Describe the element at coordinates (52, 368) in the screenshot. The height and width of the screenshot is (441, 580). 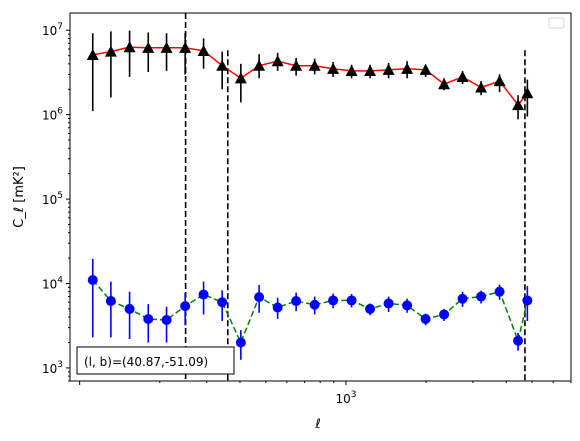
I see `y-tick-label: 10³` at that location.